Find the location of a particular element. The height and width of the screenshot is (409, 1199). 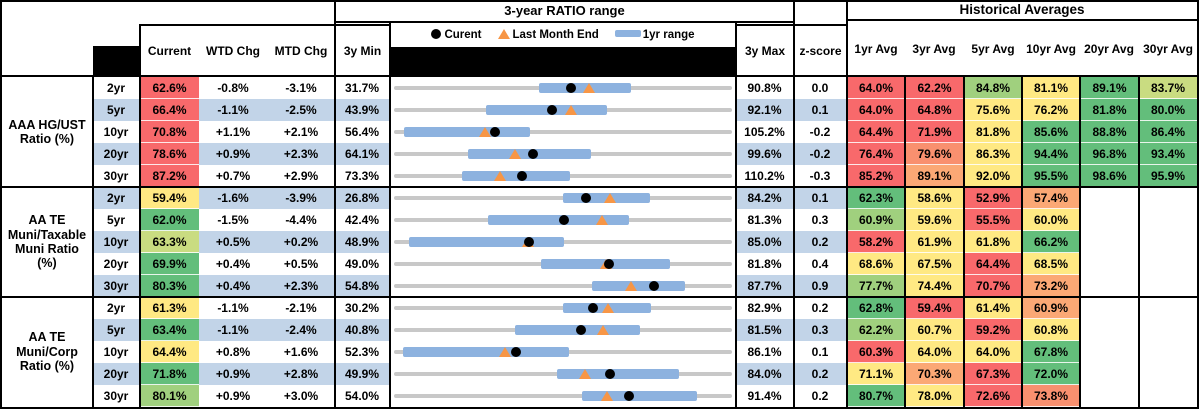

tenor-cell: 10yr is located at coordinates (116, 132).